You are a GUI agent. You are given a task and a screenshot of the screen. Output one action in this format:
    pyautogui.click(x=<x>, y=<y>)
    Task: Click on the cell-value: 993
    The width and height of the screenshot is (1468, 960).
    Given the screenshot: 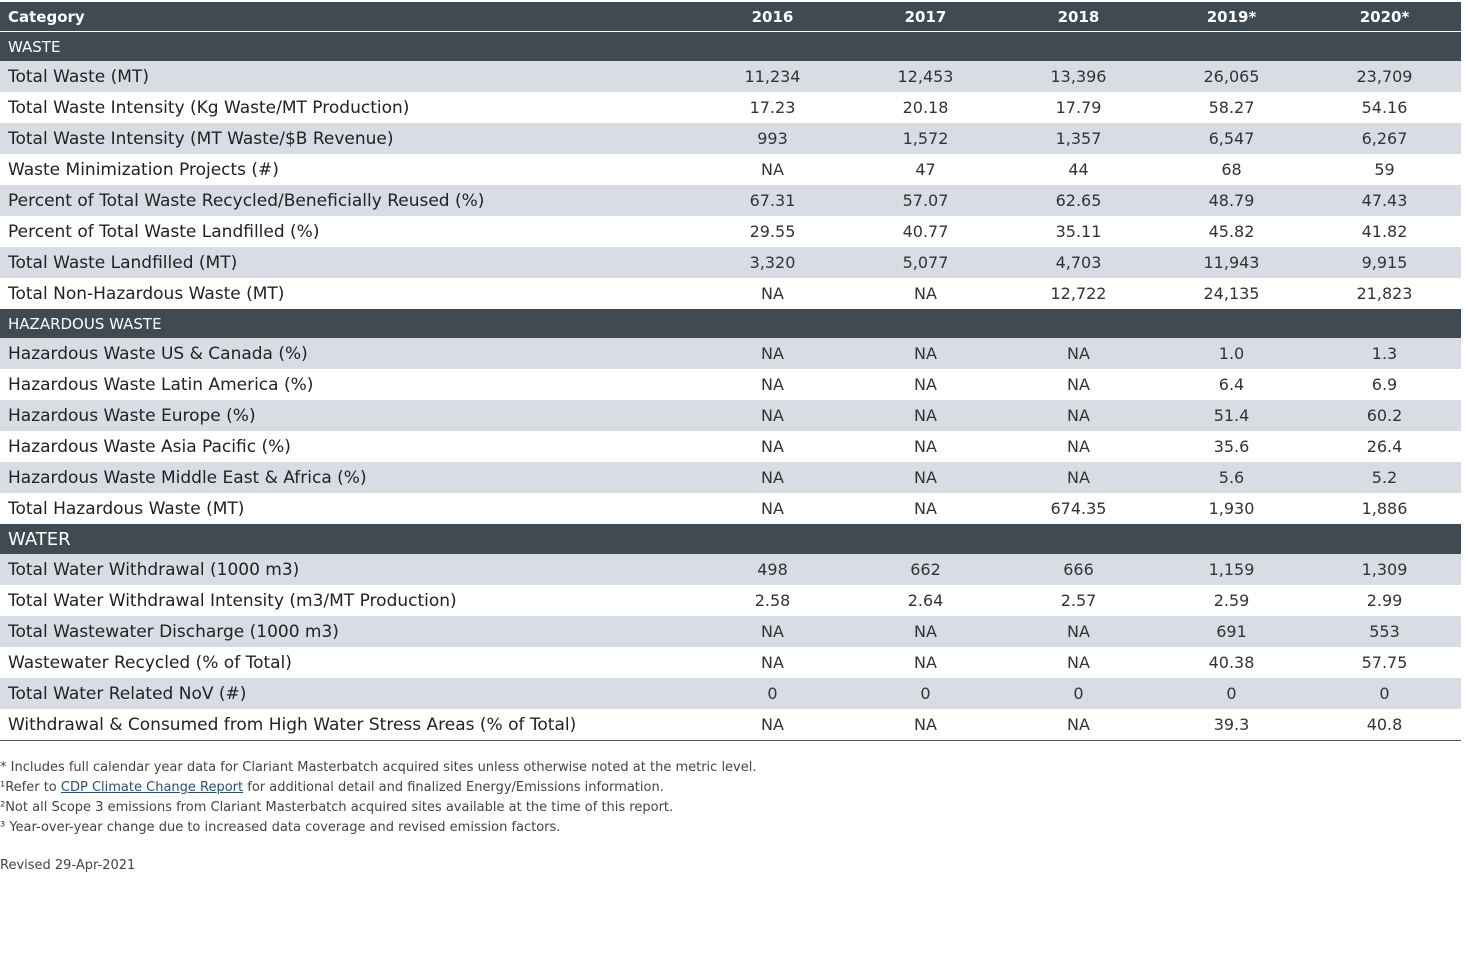 What is the action you would take?
    pyautogui.click(x=772, y=138)
    